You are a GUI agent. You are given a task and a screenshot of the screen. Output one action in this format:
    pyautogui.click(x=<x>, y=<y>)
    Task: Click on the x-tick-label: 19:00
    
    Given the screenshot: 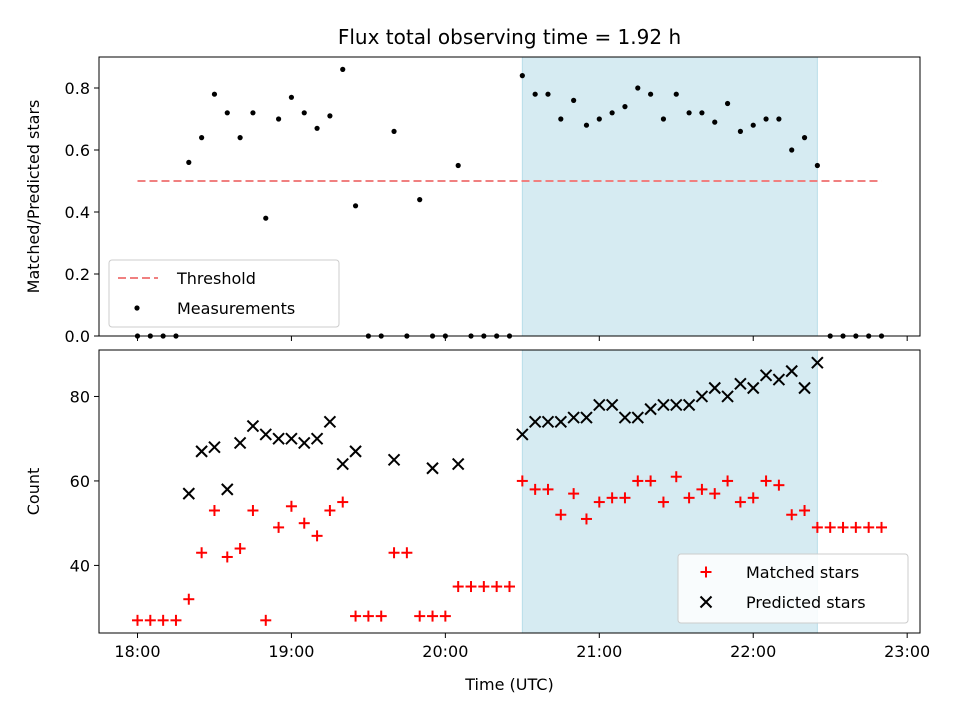 What is the action you would take?
    pyautogui.click(x=291, y=651)
    